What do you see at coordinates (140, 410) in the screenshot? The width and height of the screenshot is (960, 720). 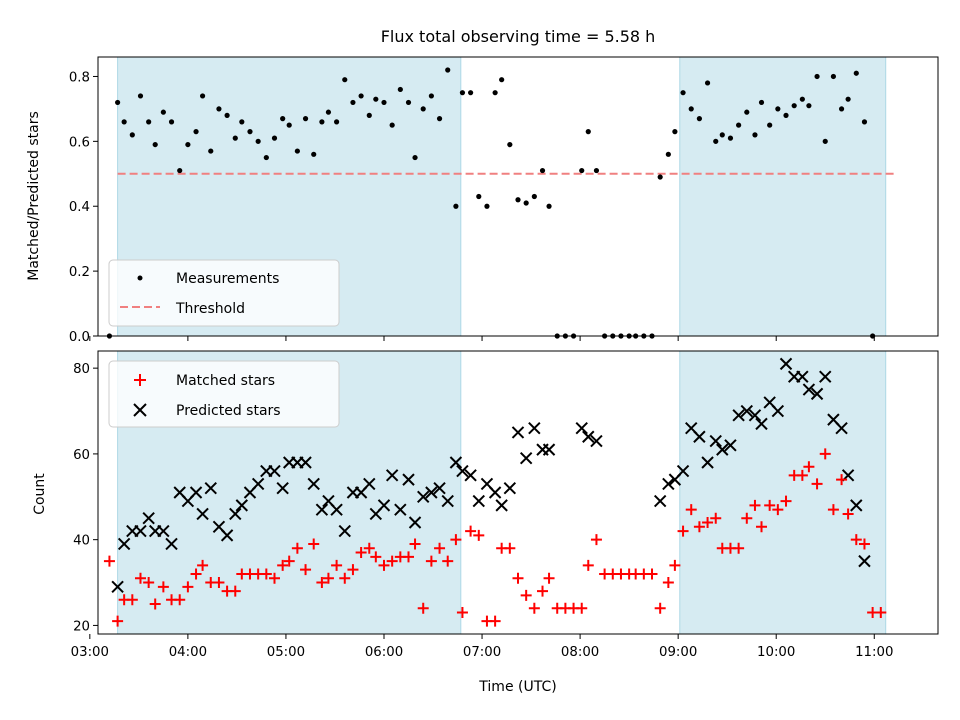 I see `legend-predicted-marker` at bounding box center [140, 410].